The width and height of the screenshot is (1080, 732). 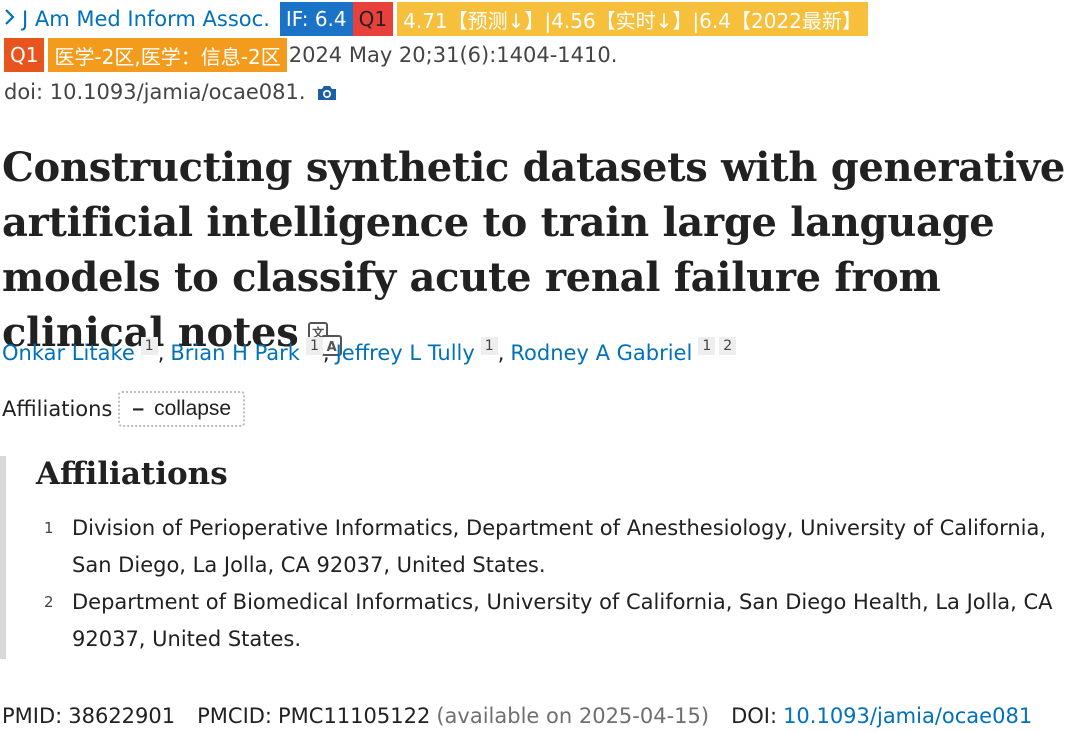 What do you see at coordinates (235, 716) in the screenshot?
I see `pmcid-label: PMCID:` at bounding box center [235, 716].